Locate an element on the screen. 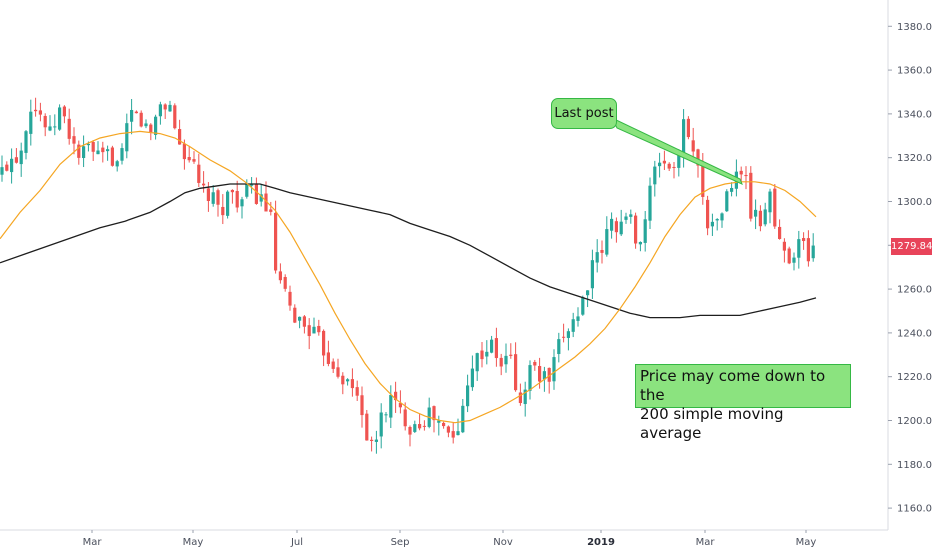 The width and height of the screenshot is (932, 550). x-tick-label: Sep is located at coordinates (400, 542).